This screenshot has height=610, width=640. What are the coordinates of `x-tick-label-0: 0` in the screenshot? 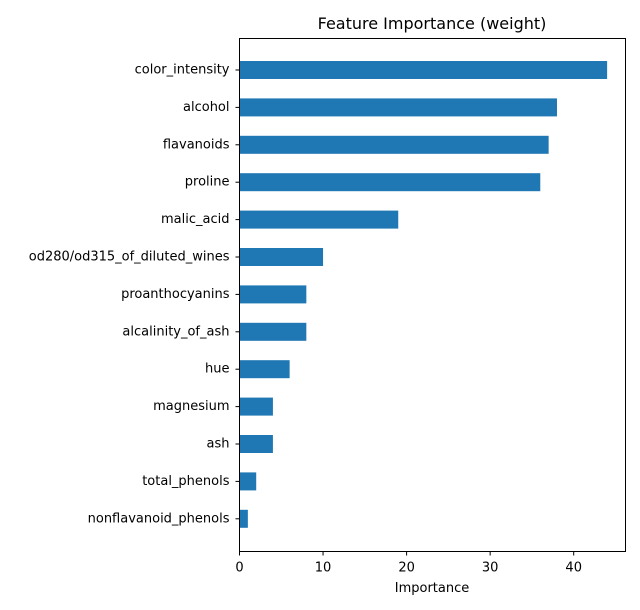 It's located at (239, 568).